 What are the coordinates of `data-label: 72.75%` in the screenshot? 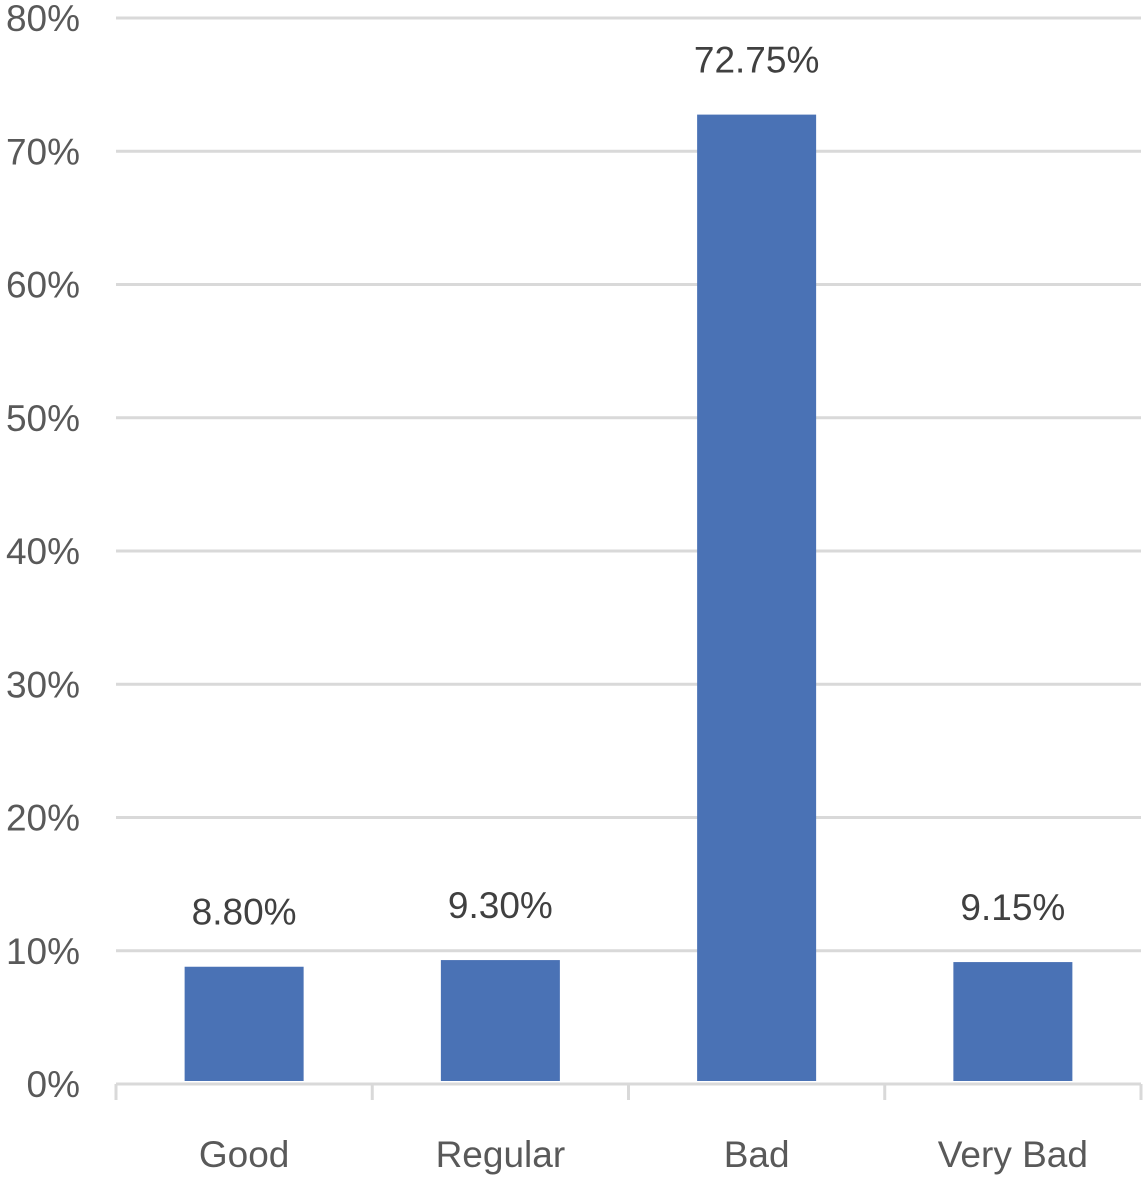 It's located at (757, 60).